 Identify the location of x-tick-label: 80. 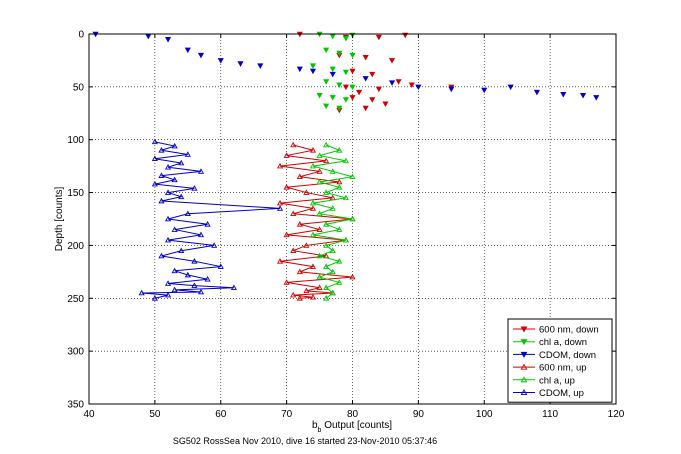
(353, 414).